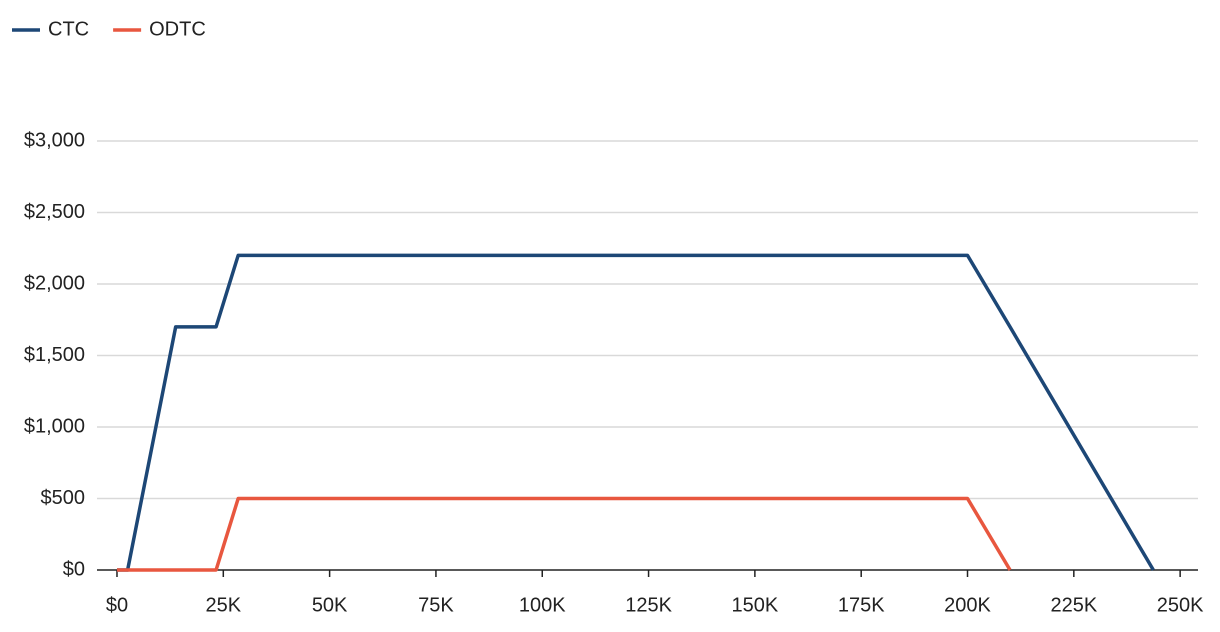  Describe the element at coordinates (861, 605) in the screenshot. I see `x-tick-label: 175K` at that location.